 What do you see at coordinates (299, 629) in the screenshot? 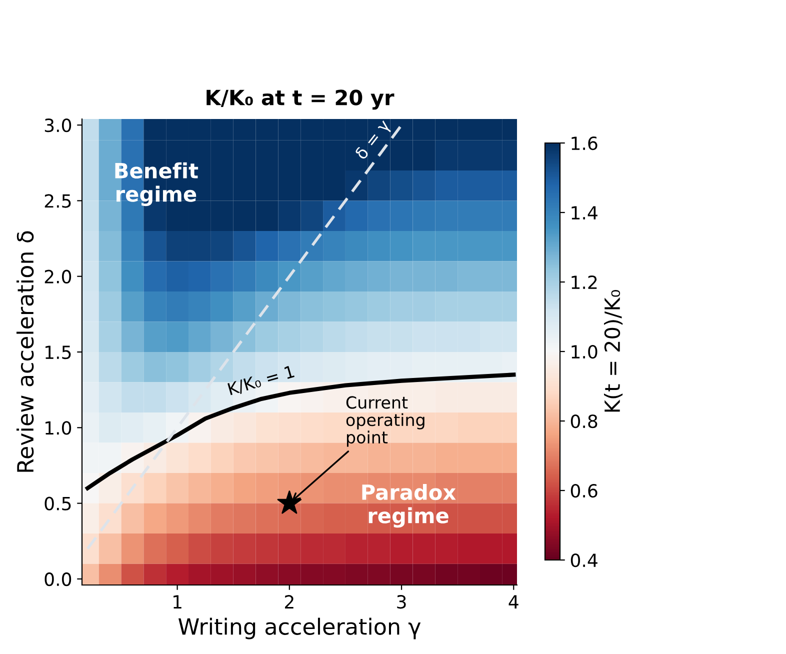
I see `x-axis-title: Writing acceleration γ` at bounding box center [299, 629].